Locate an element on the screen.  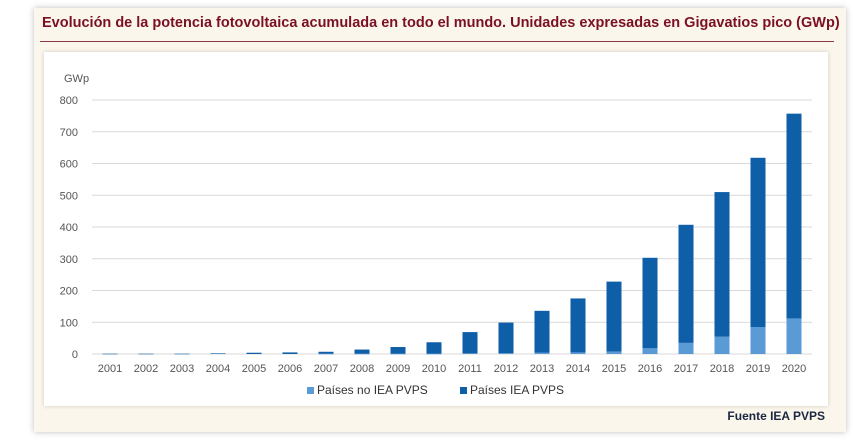
bar-non-iea-2014 is located at coordinates (578, 353).